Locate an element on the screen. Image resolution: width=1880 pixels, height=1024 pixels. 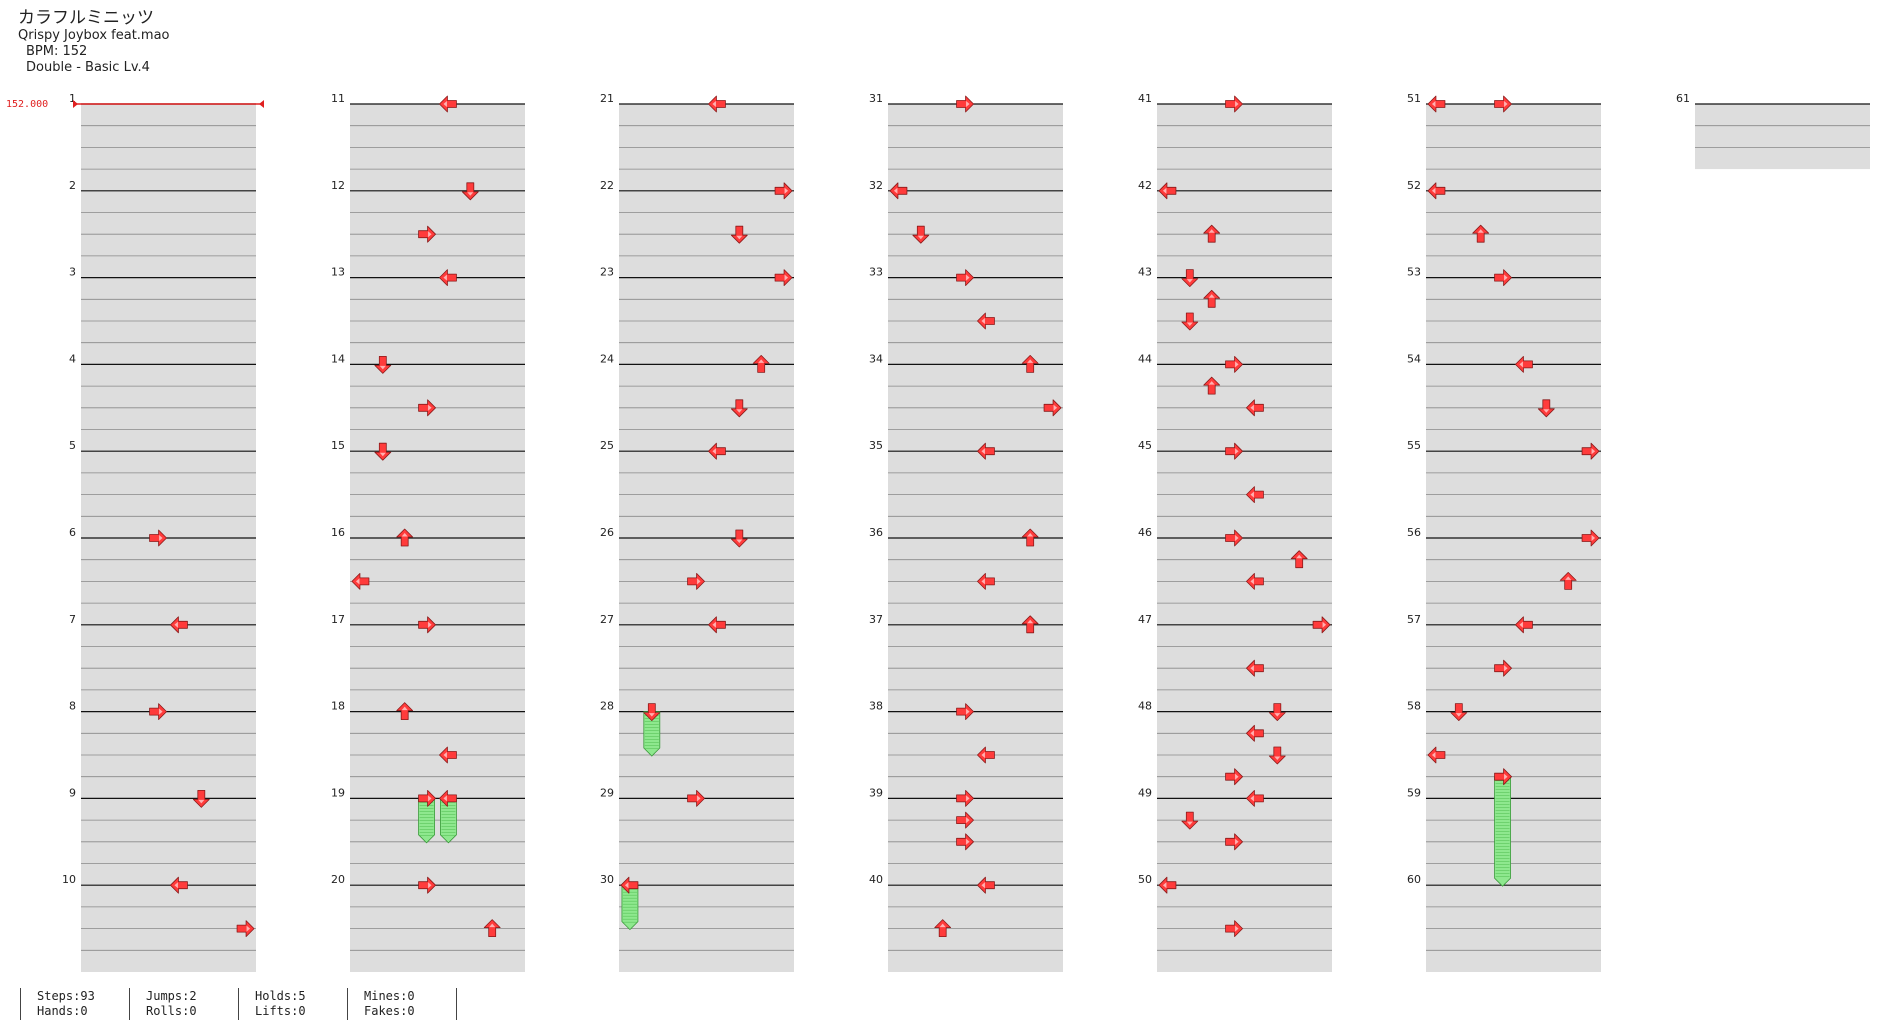
measure-number: 56 is located at coordinates (1414, 532).